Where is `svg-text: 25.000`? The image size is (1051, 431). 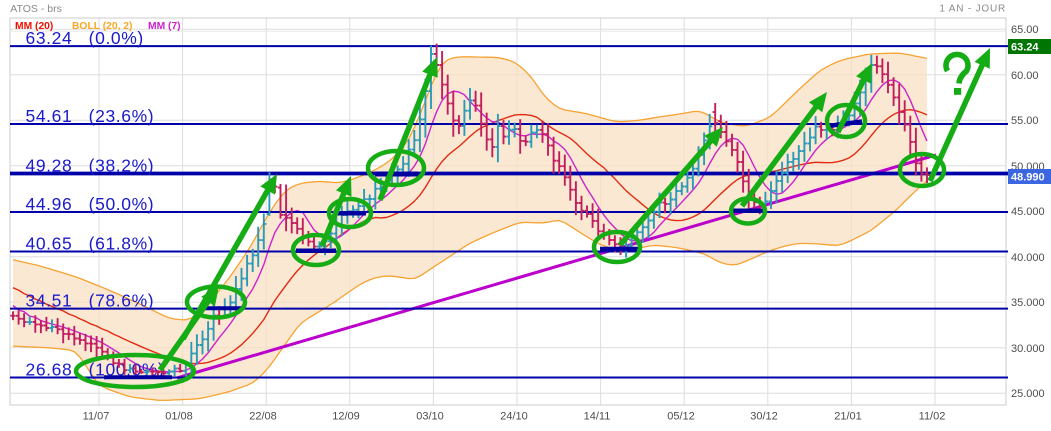
svg-text: 25.000 is located at coordinates (1028, 394).